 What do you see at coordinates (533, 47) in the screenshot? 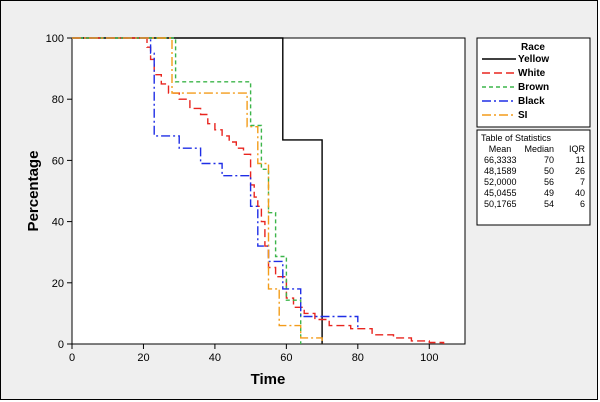
I see `legend-title: Race` at bounding box center [533, 47].